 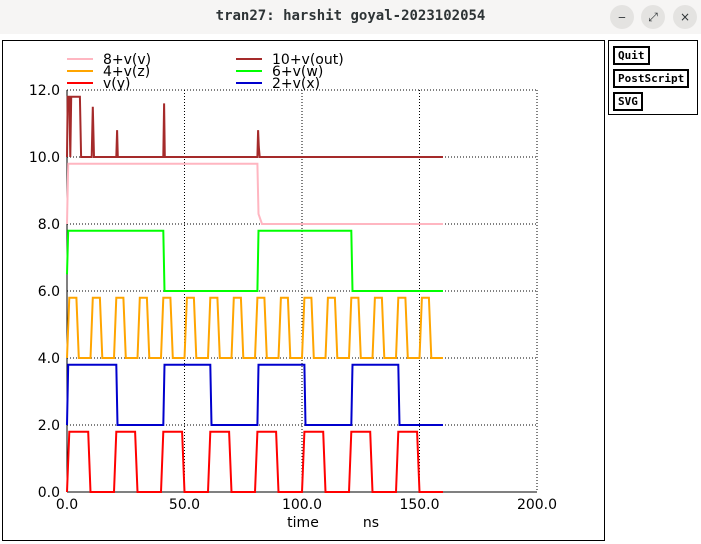 I want to click on y-tick-label: 6.0, so click(x=49, y=292).